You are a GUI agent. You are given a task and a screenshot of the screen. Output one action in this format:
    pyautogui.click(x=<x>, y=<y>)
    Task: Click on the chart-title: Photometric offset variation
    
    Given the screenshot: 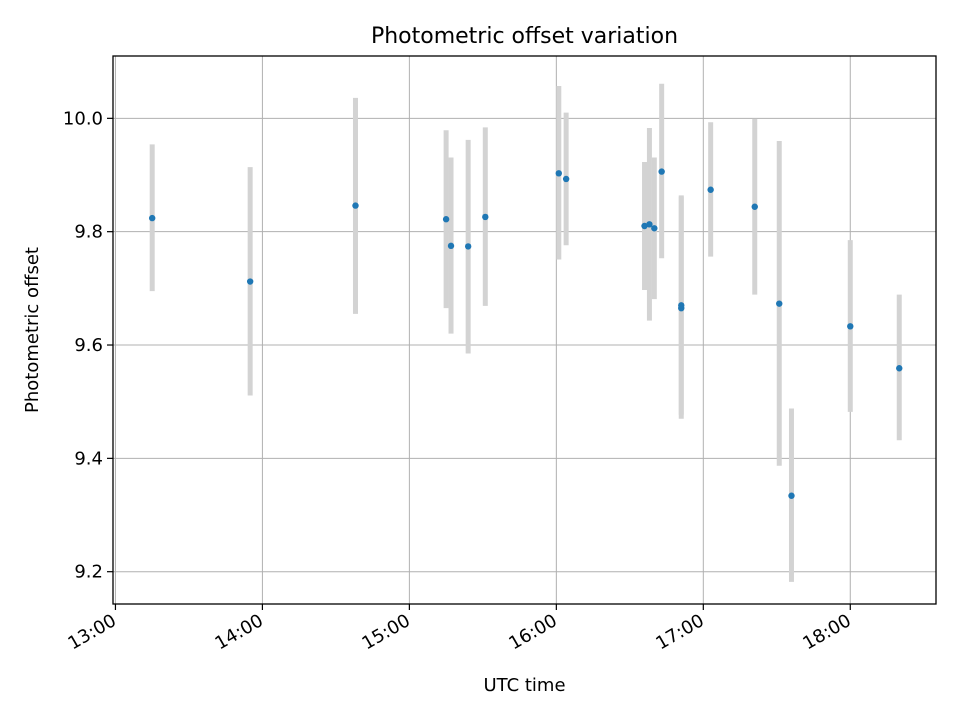 What is the action you would take?
    pyautogui.click(x=524, y=36)
    